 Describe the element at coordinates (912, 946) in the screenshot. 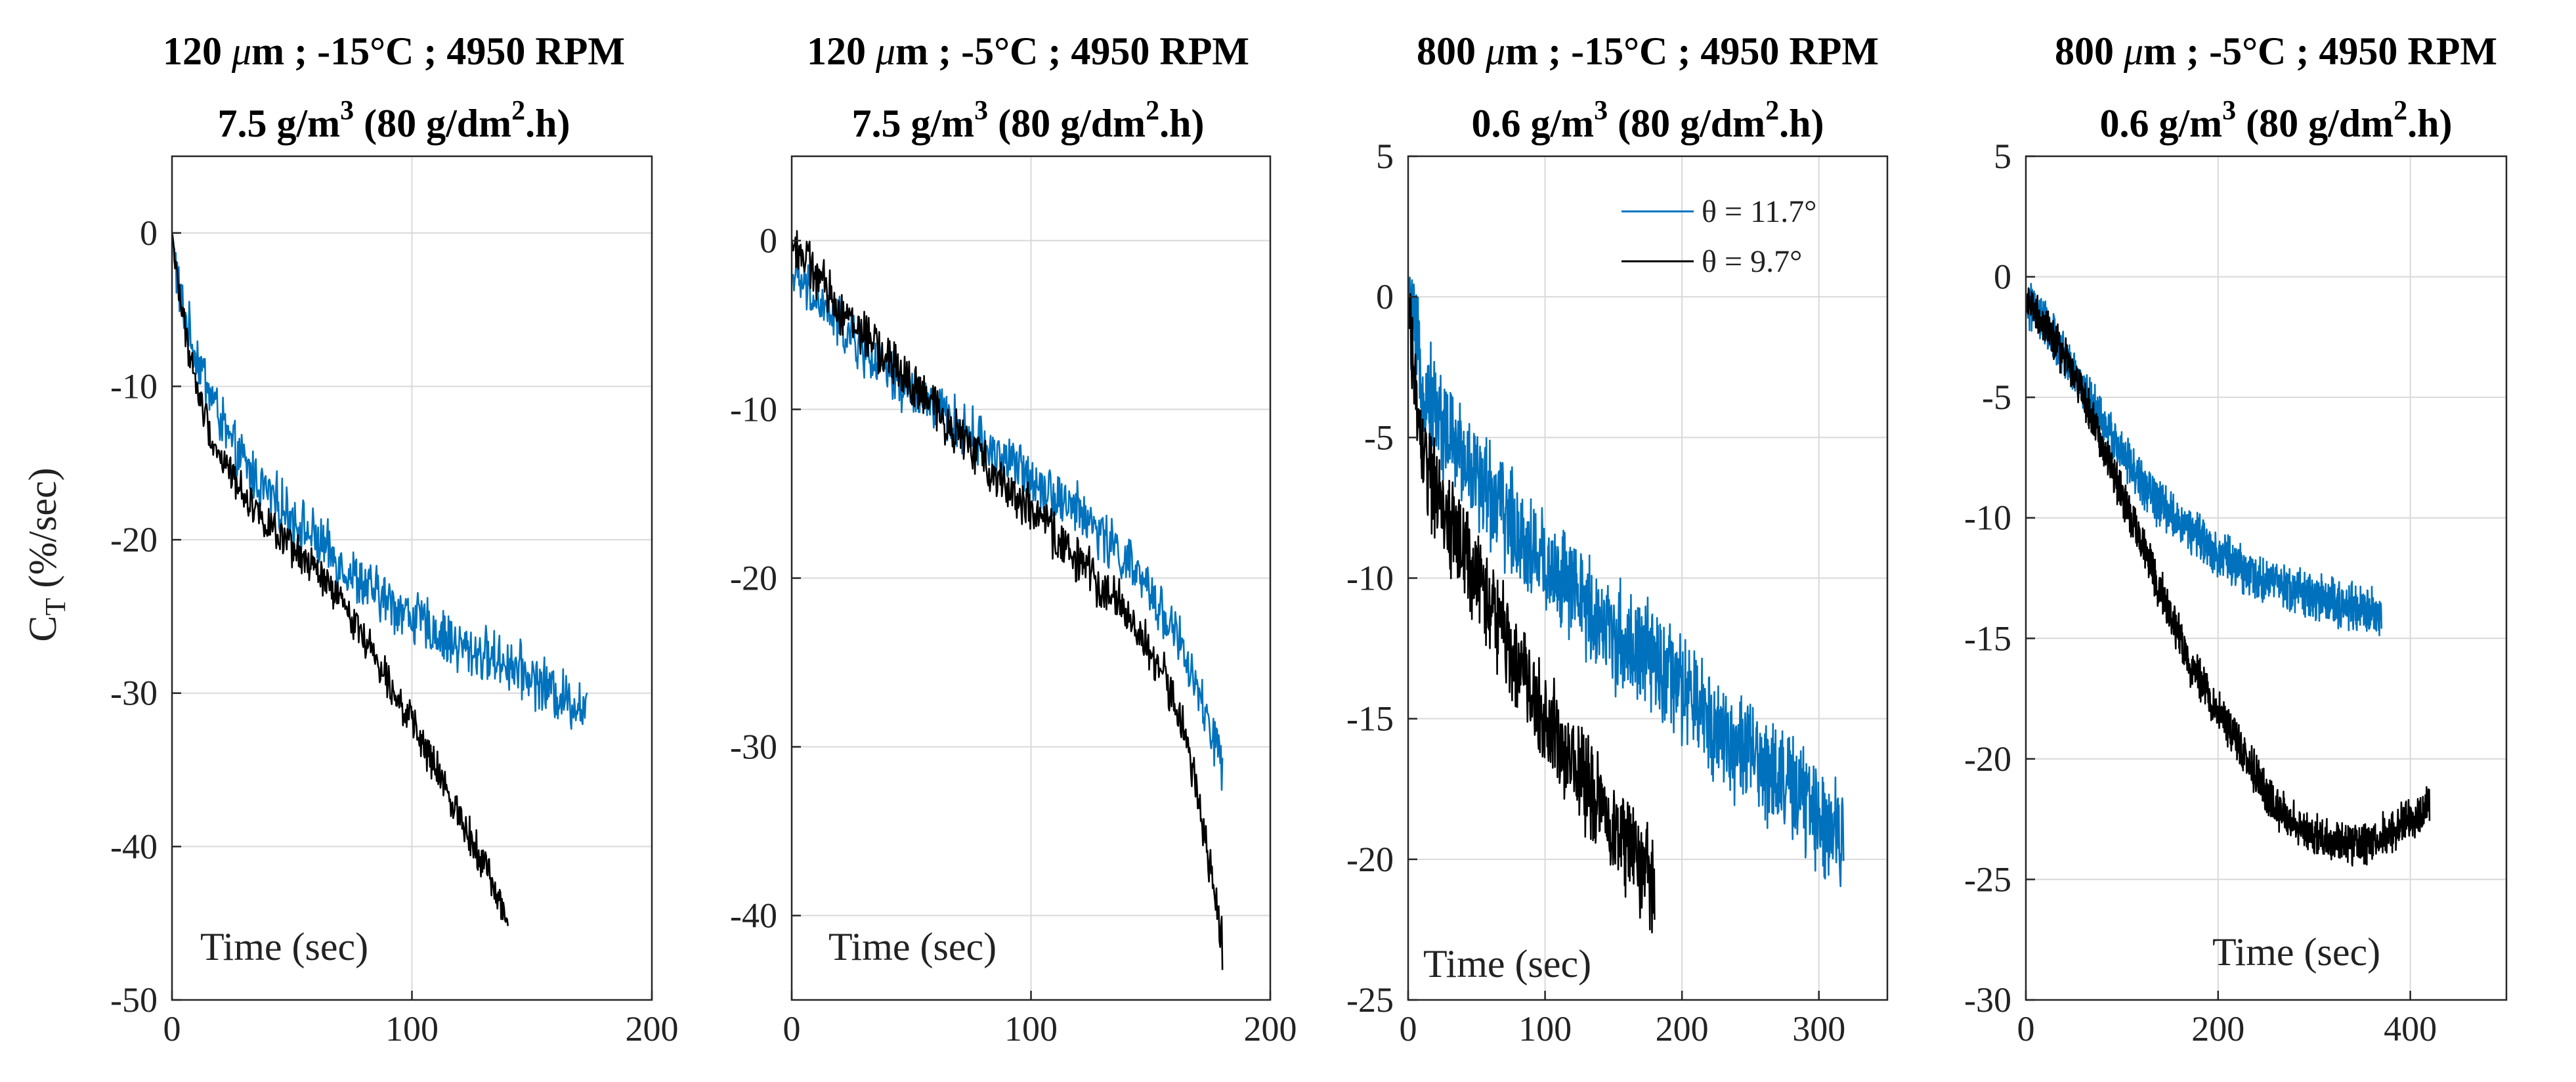

I see `subplot-2-x-axis-label: Time (sec)` at that location.